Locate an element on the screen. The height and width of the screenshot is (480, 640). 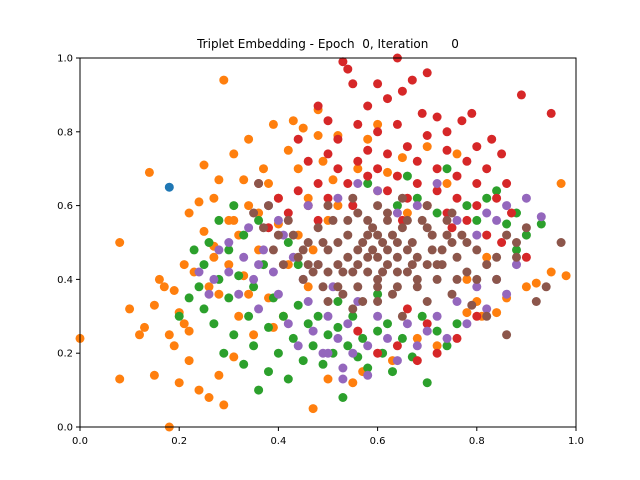
y-tick-label: 0.6 is located at coordinates (65, 206).